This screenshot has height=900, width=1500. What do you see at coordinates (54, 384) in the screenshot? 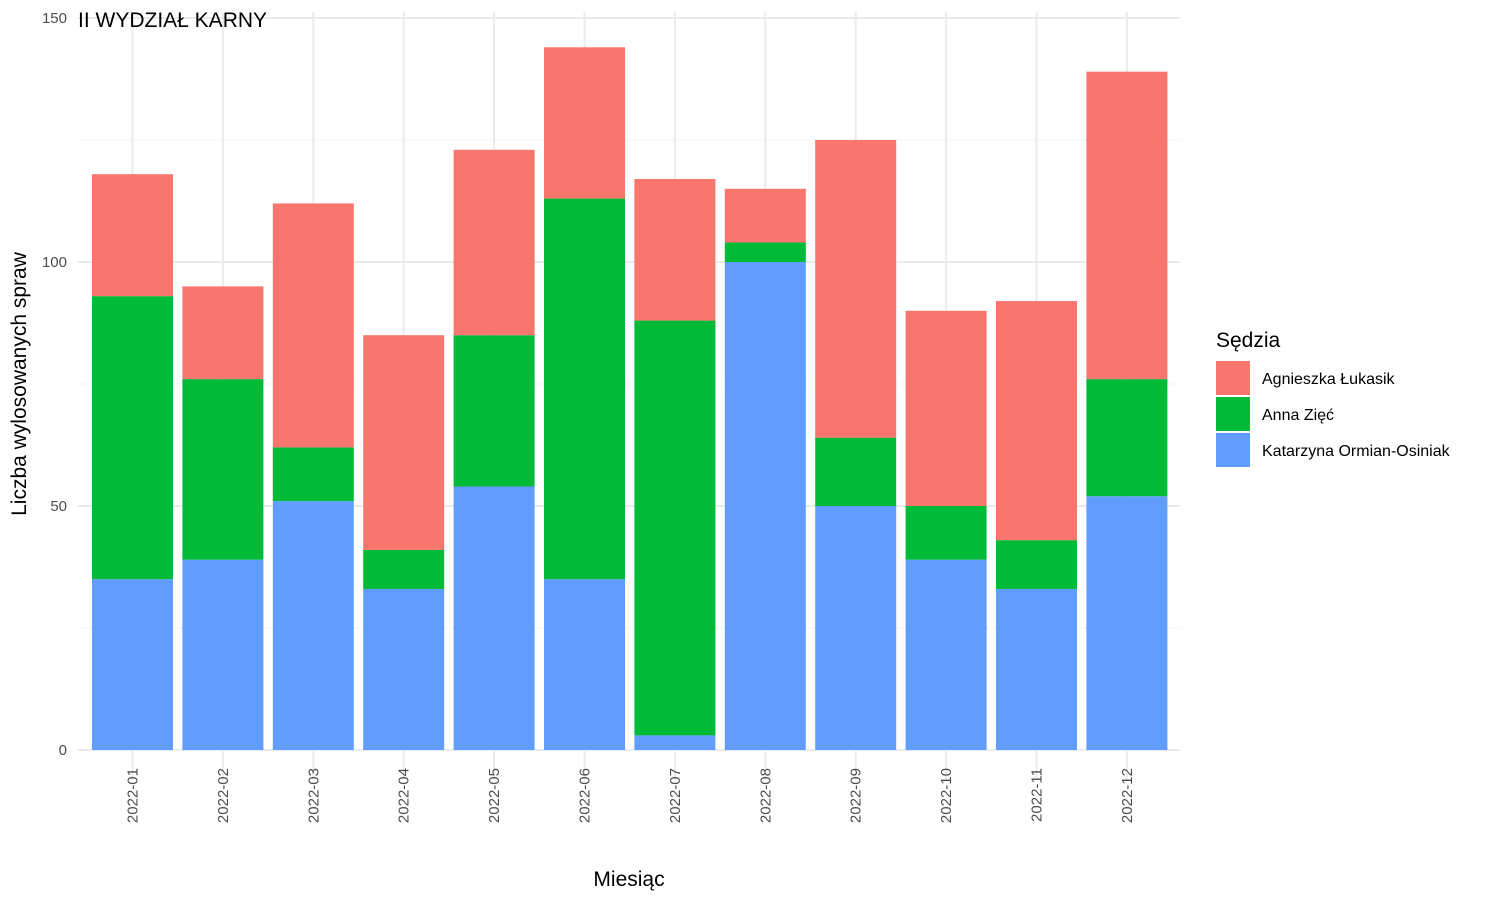
I see `y-axis-ticks: 0 50 100 150` at bounding box center [54, 384].